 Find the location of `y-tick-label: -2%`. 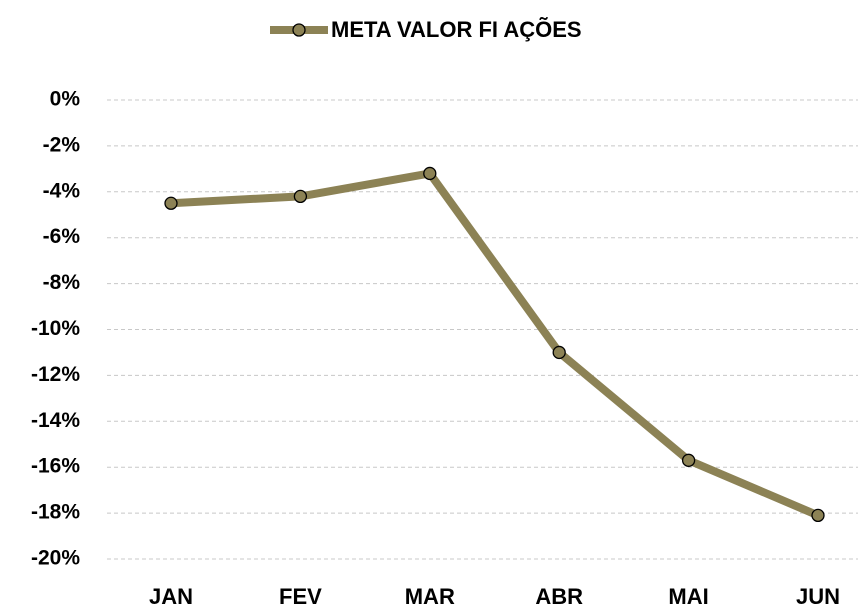

y-tick-label: -2% is located at coordinates (62, 144).